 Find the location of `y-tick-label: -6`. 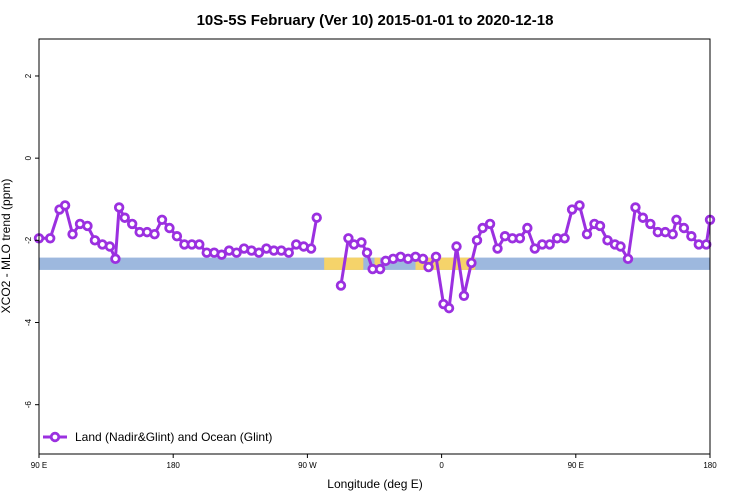

y-tick-label: -6 is located at coordinates (28, 405).